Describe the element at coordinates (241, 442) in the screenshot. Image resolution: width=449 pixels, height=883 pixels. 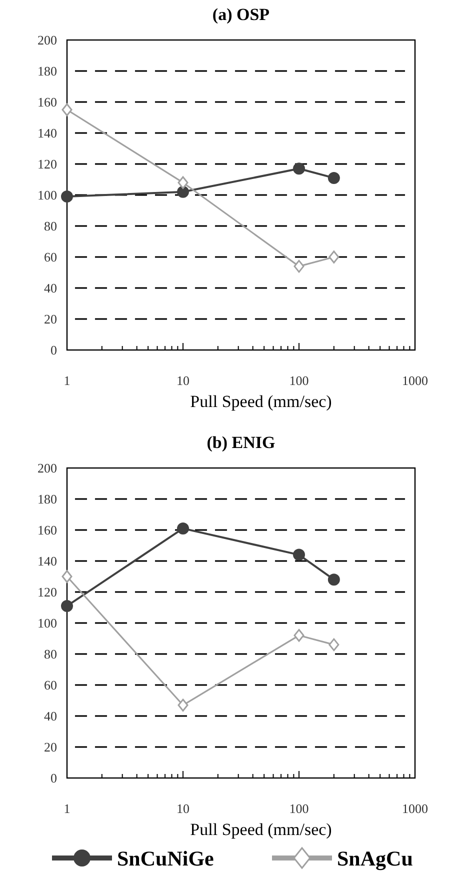
I see `chart-title: (b) ENIG` at that location.